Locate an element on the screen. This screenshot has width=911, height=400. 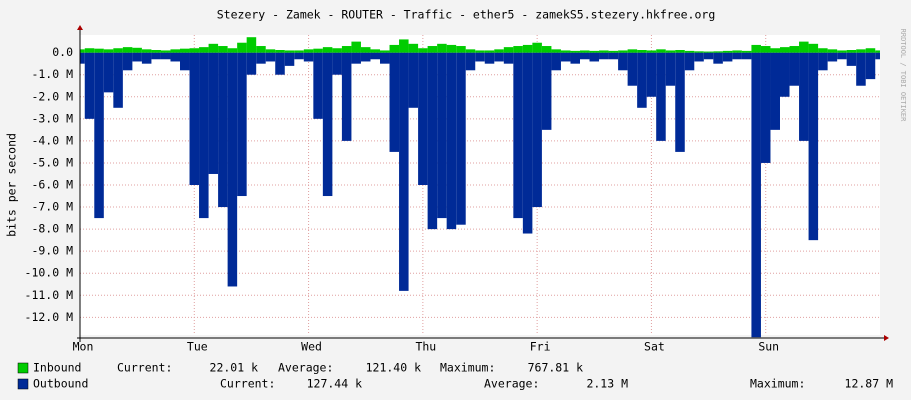
x-tick-label: Sat is located at coordinates (654, 347).